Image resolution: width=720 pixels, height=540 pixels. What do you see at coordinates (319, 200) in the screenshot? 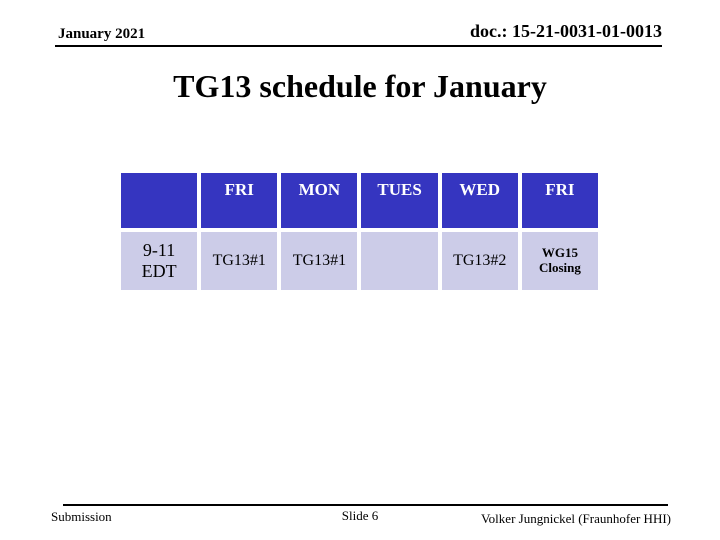
I see `table-header-cell-mon: MON` at bounding box center [319, 200].